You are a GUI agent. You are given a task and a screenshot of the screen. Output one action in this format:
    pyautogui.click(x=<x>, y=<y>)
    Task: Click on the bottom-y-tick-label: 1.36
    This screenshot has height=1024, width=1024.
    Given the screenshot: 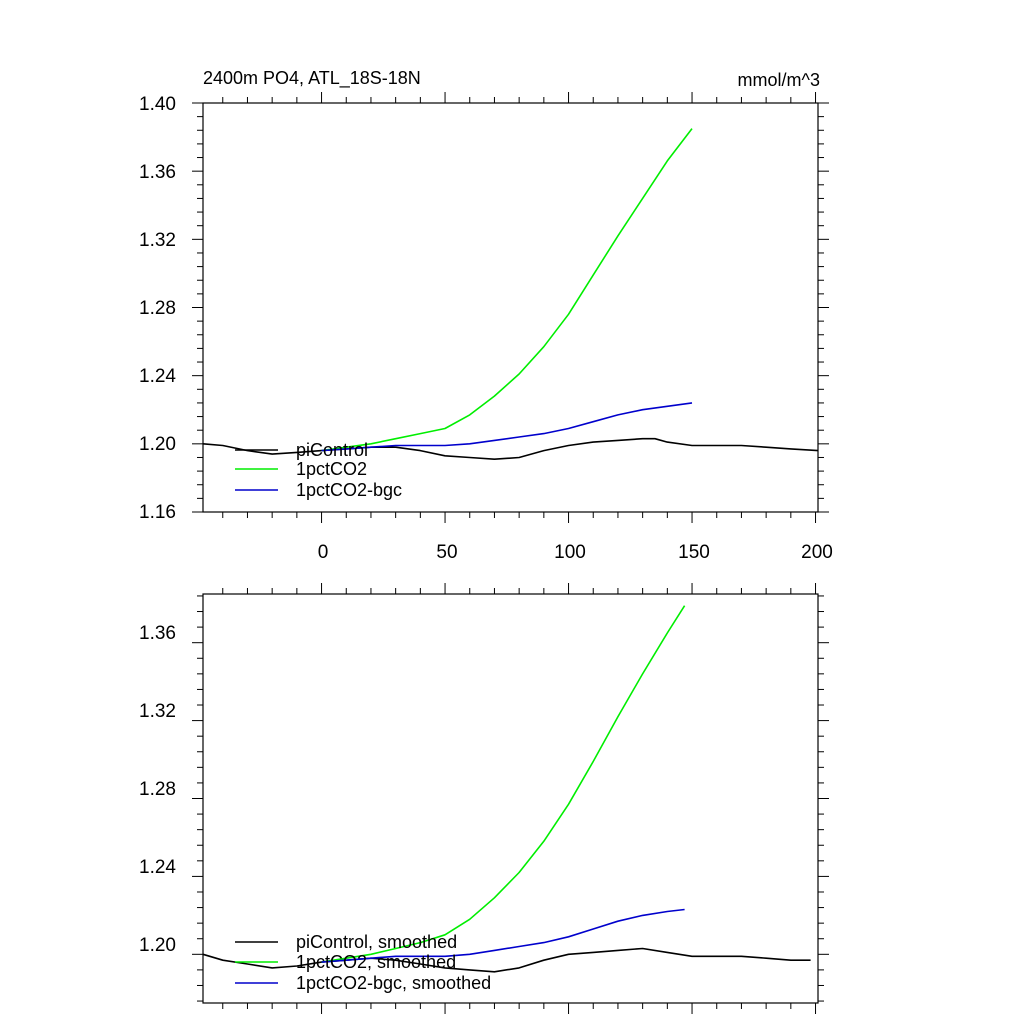 What is the action you would take?
    pyautogui.click(x=157, y=633)
    